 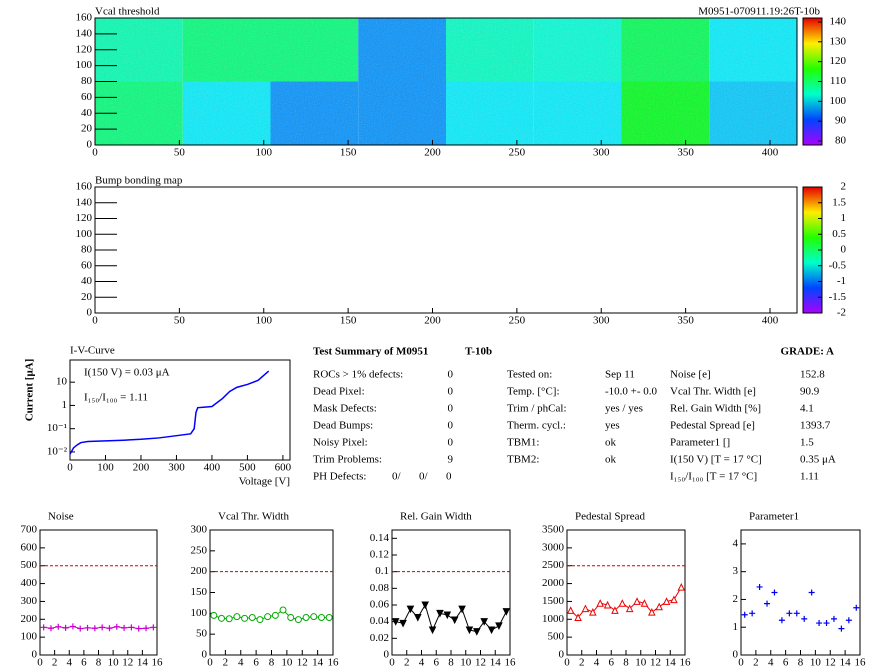 I want to click on summary-title: Test Summary of M0951, so click(x=370, y=352).